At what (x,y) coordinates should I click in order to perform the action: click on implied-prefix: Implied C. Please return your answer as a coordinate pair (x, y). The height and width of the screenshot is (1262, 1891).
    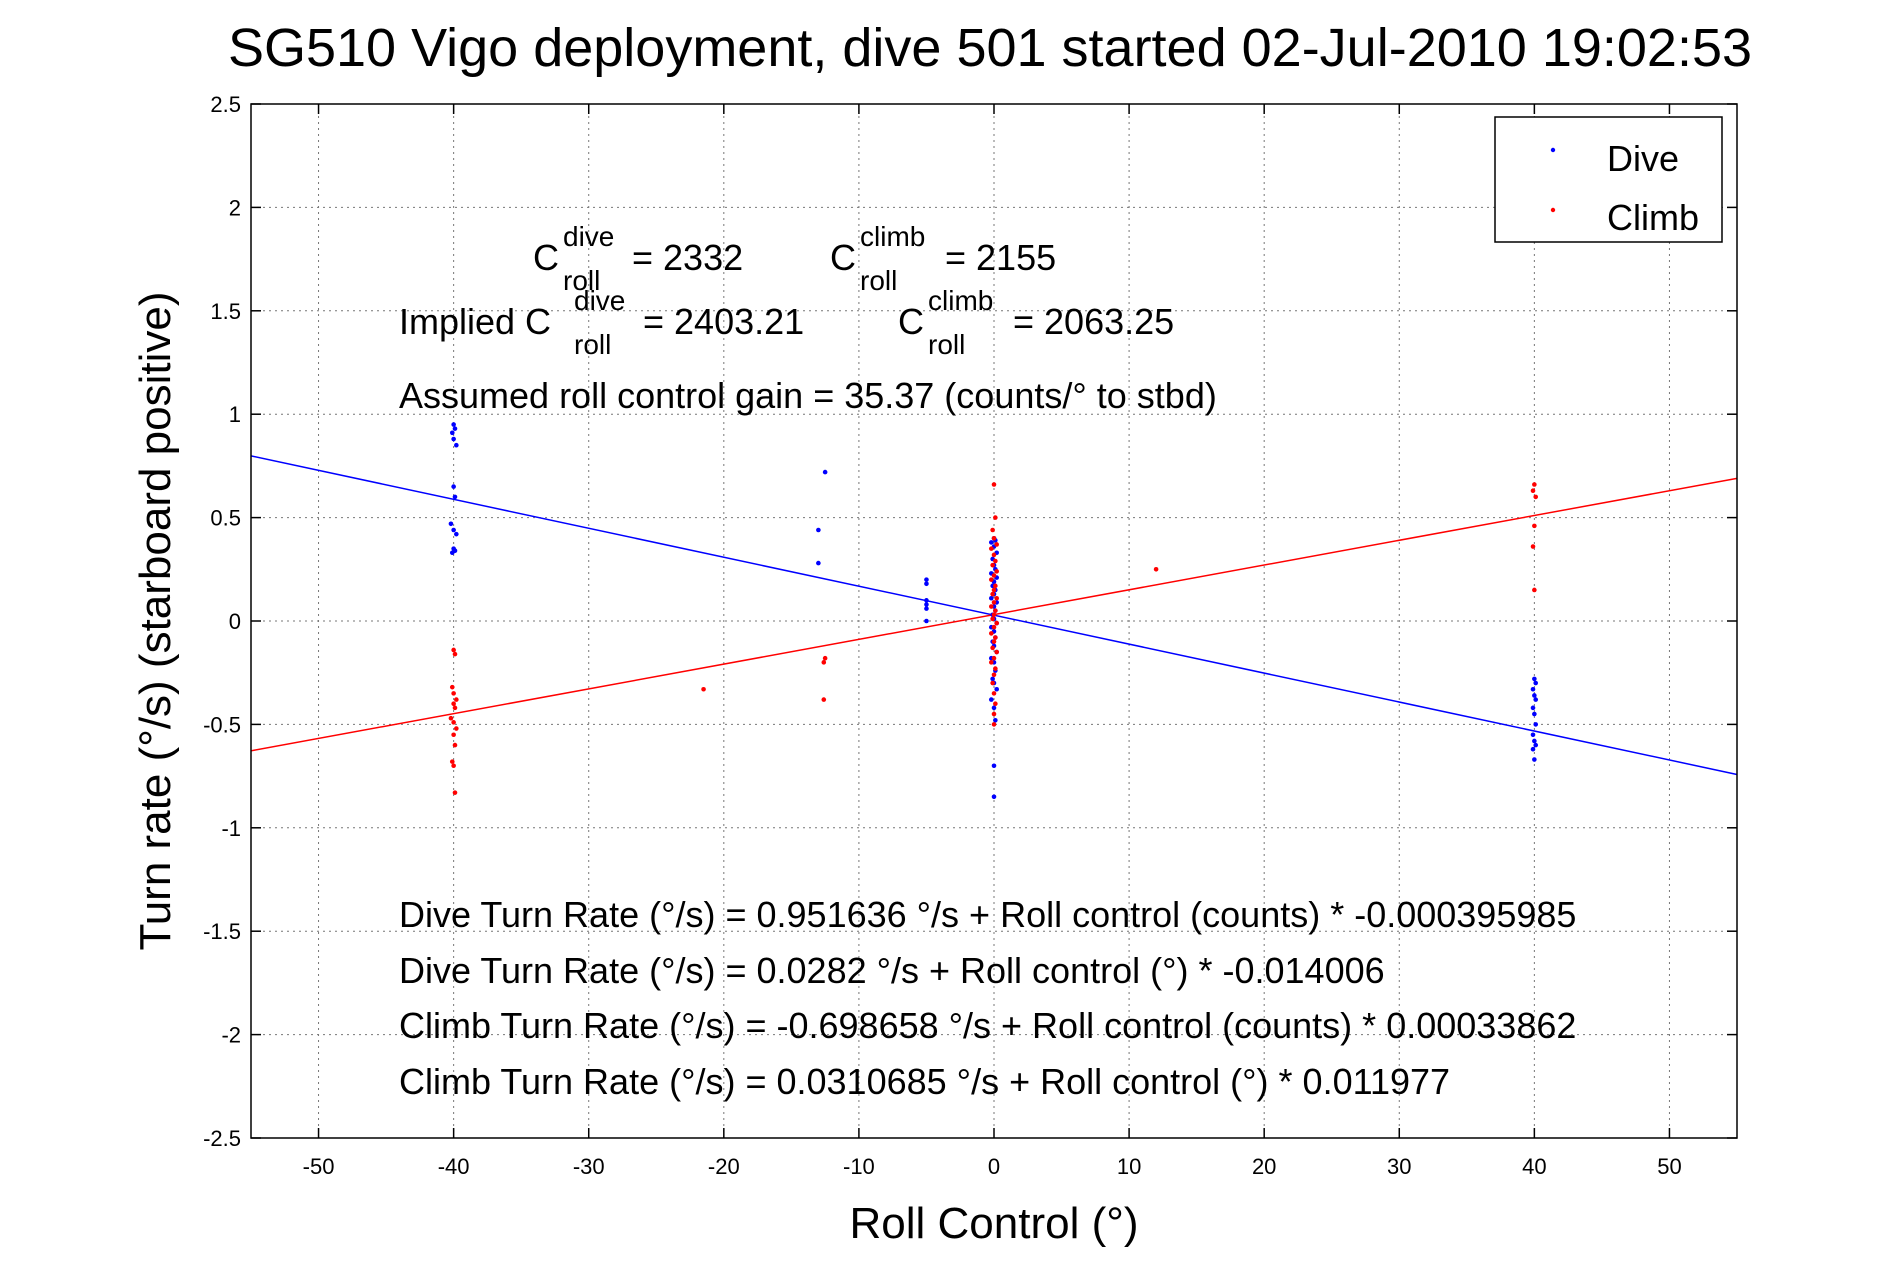
    Looking at the image, I should click on (475, 321).